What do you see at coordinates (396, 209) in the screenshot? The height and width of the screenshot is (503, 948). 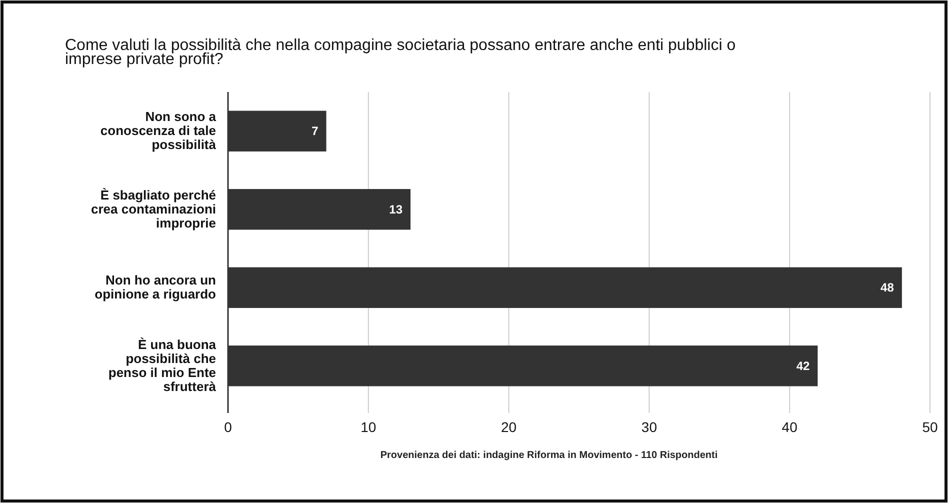 I see `data-label: 13` at bounding box center [396, 209].